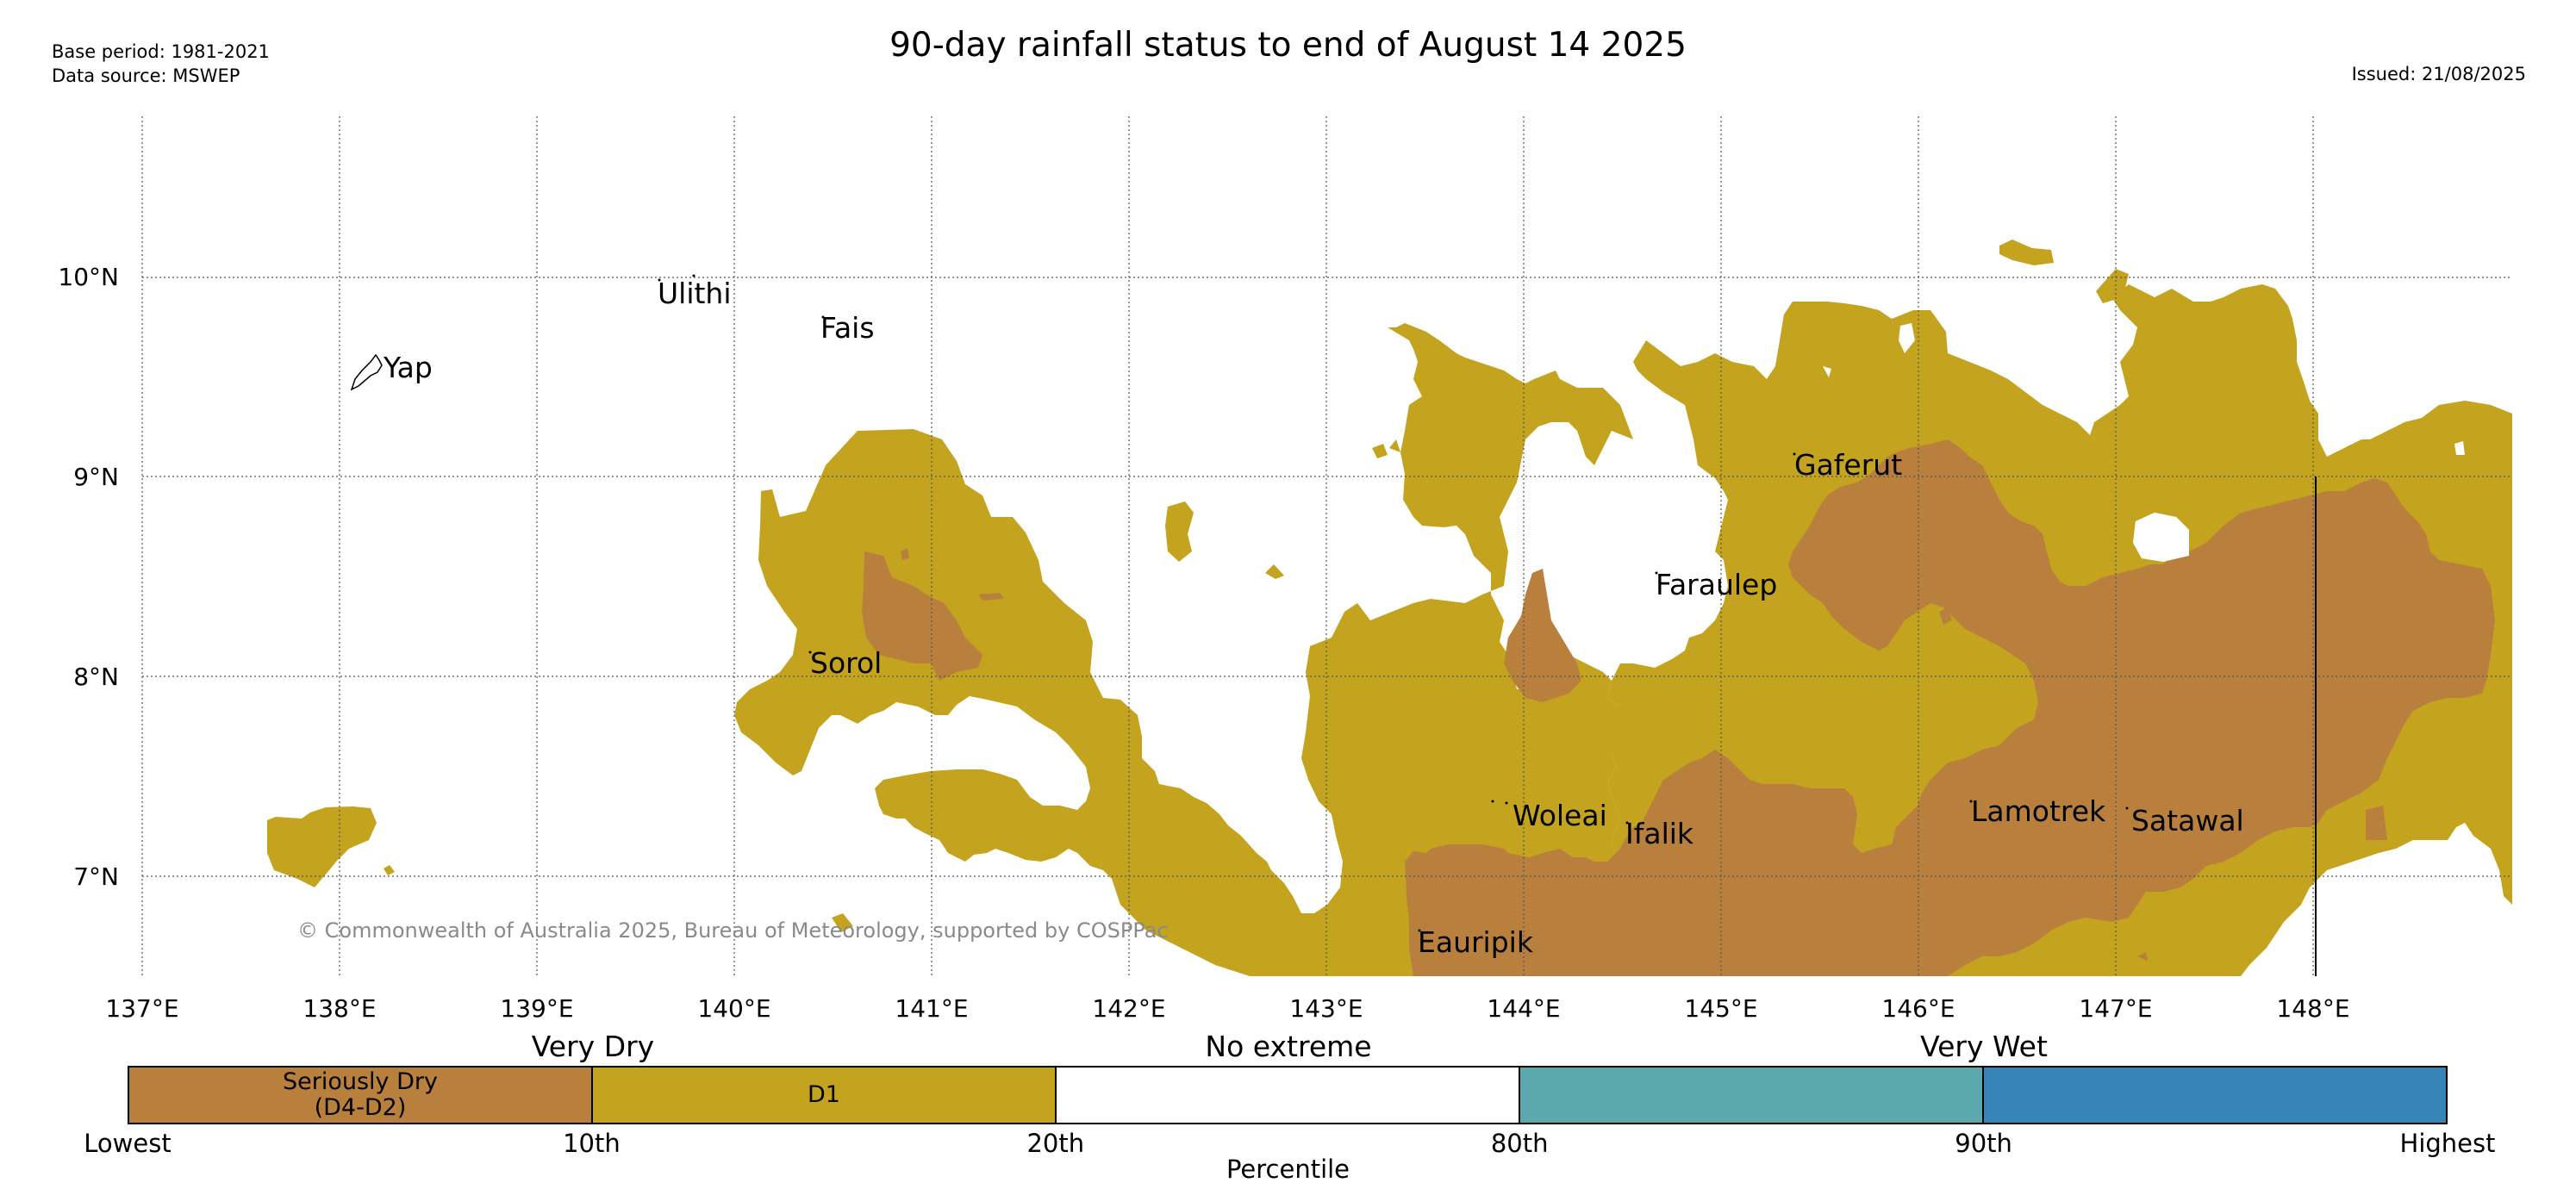  Describe the element at coordinates (1659, 833) in the screenshot. I see `place-ifalik: Ifalik` at that location.